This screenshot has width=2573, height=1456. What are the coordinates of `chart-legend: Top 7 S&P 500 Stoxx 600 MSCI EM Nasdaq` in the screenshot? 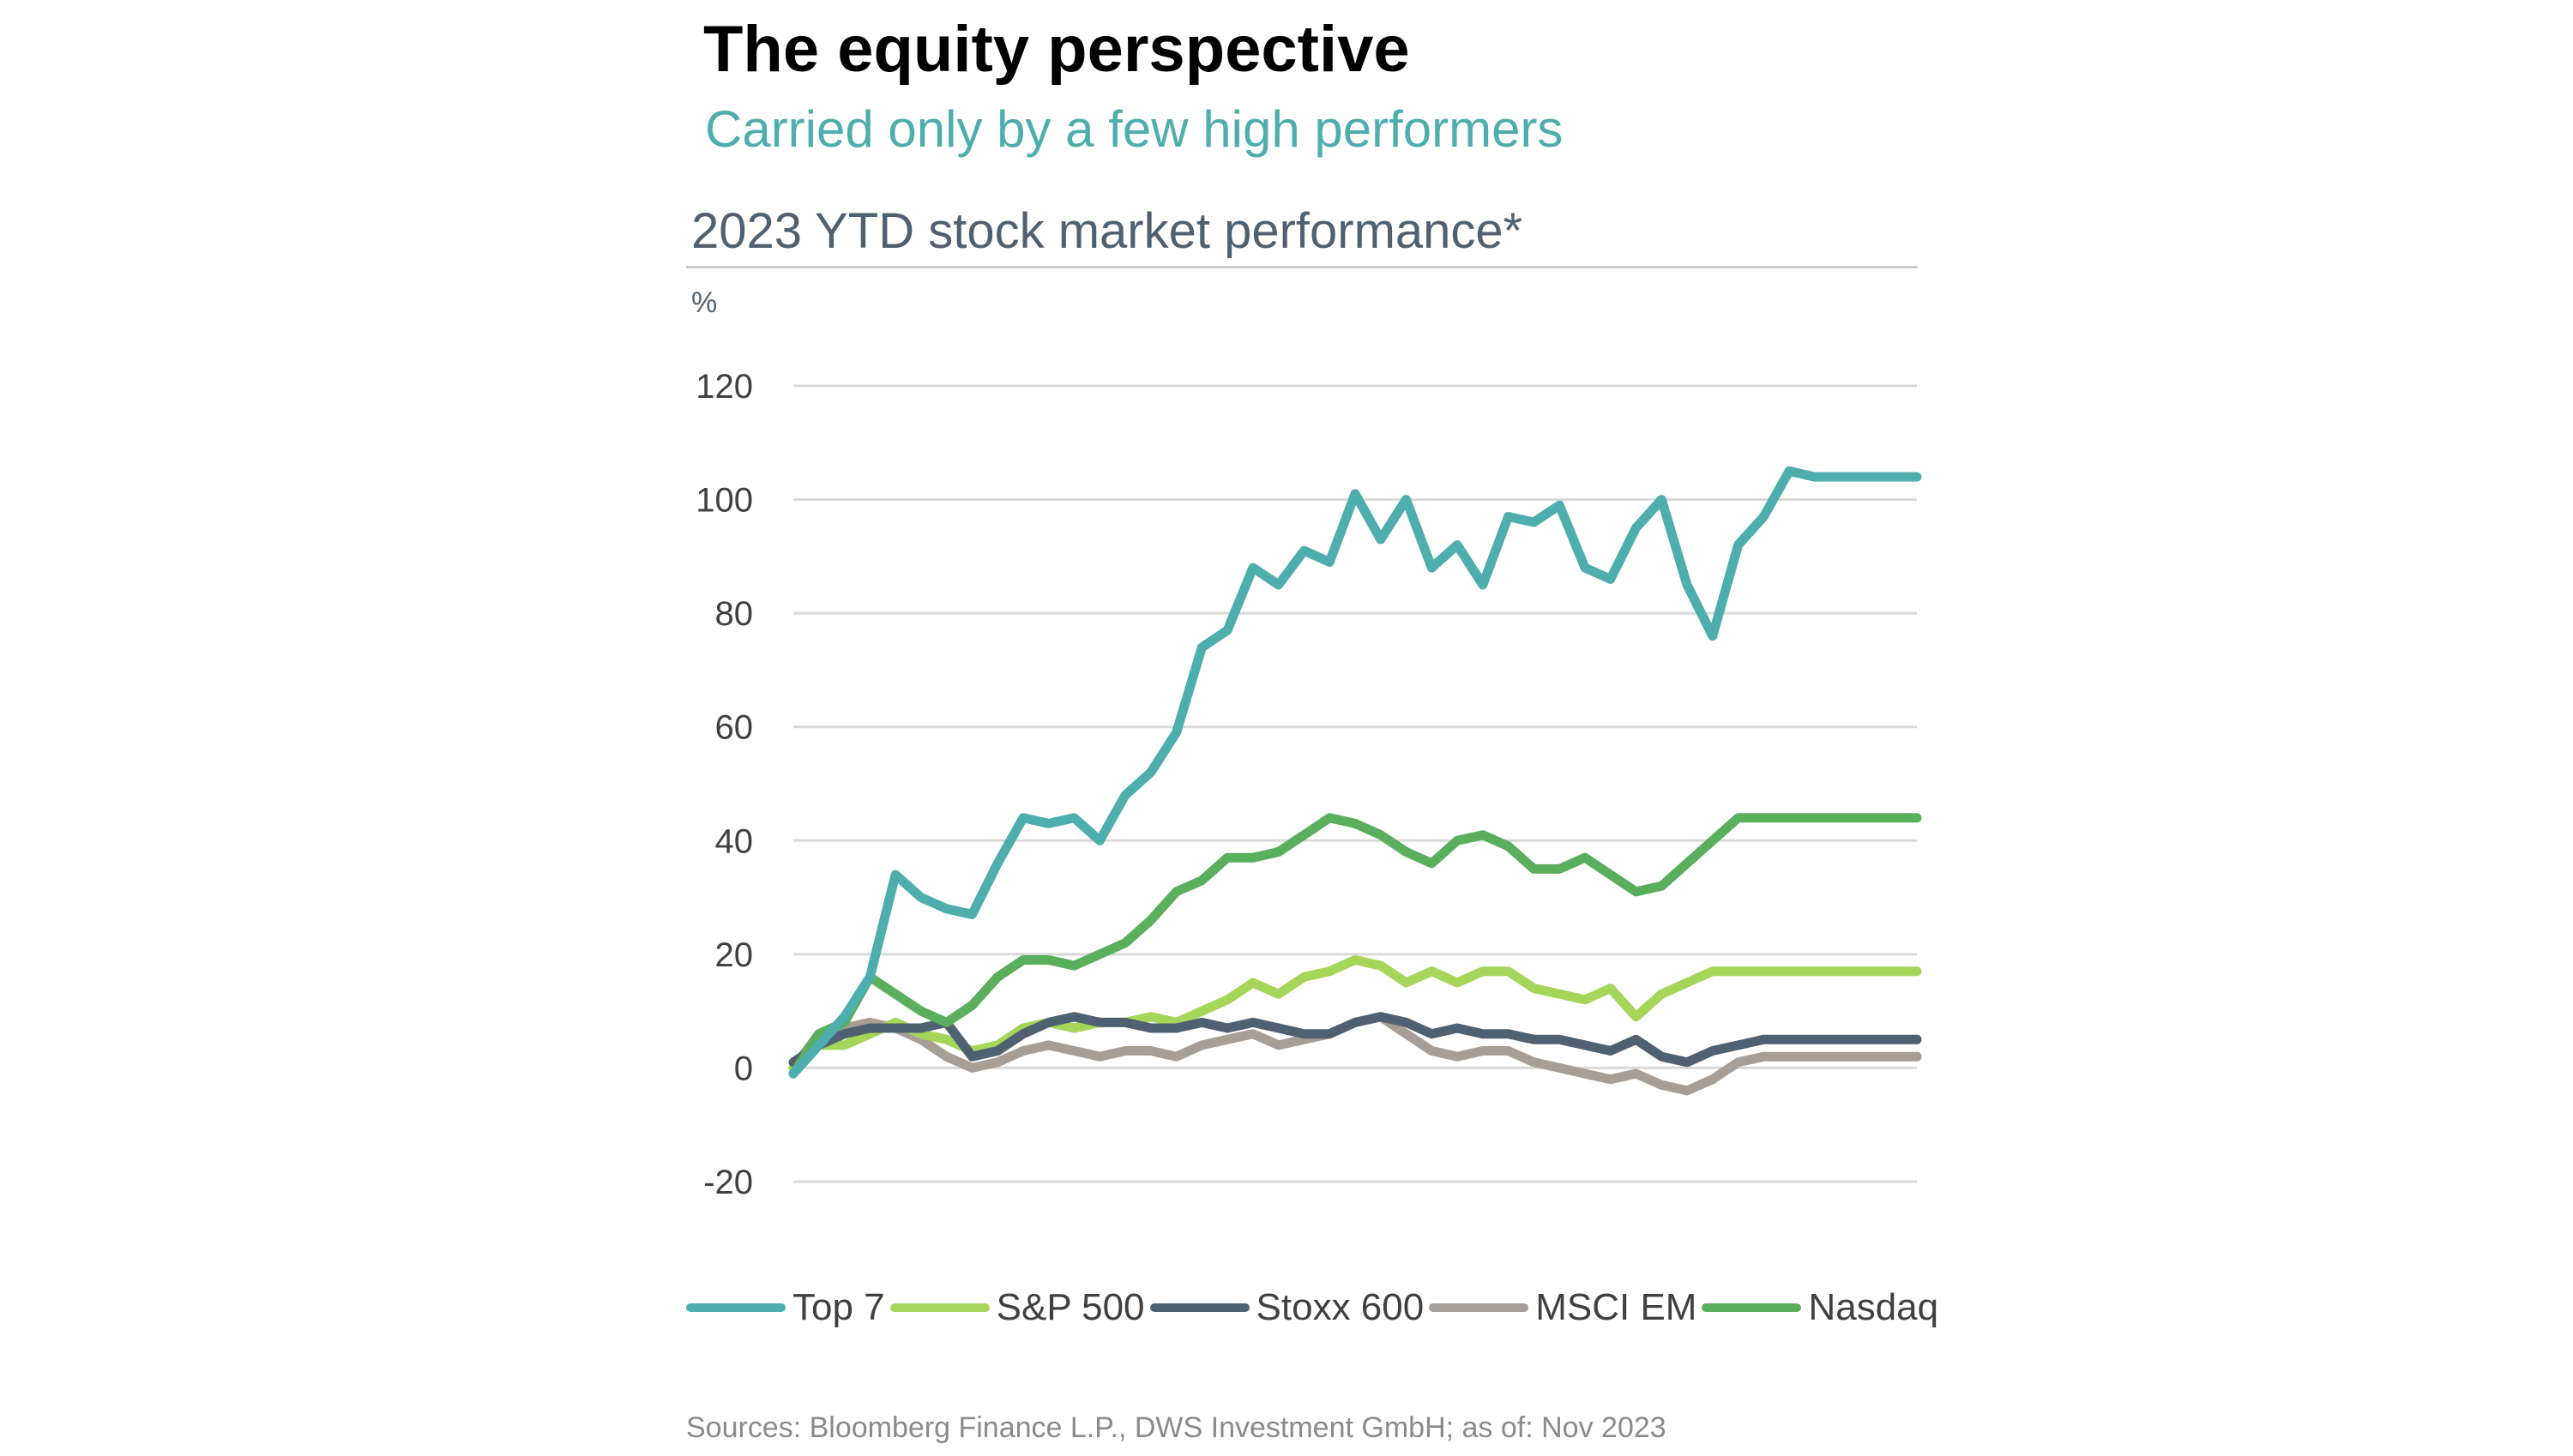 It's located at (1314, 1307).